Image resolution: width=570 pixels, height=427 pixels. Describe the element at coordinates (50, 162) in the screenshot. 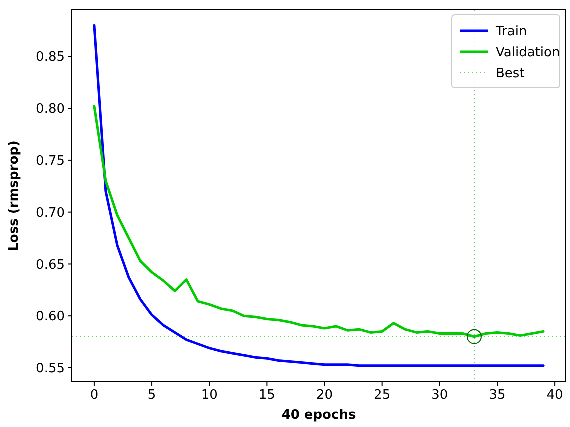

I see `y-tick-label: 0.75` at that location.